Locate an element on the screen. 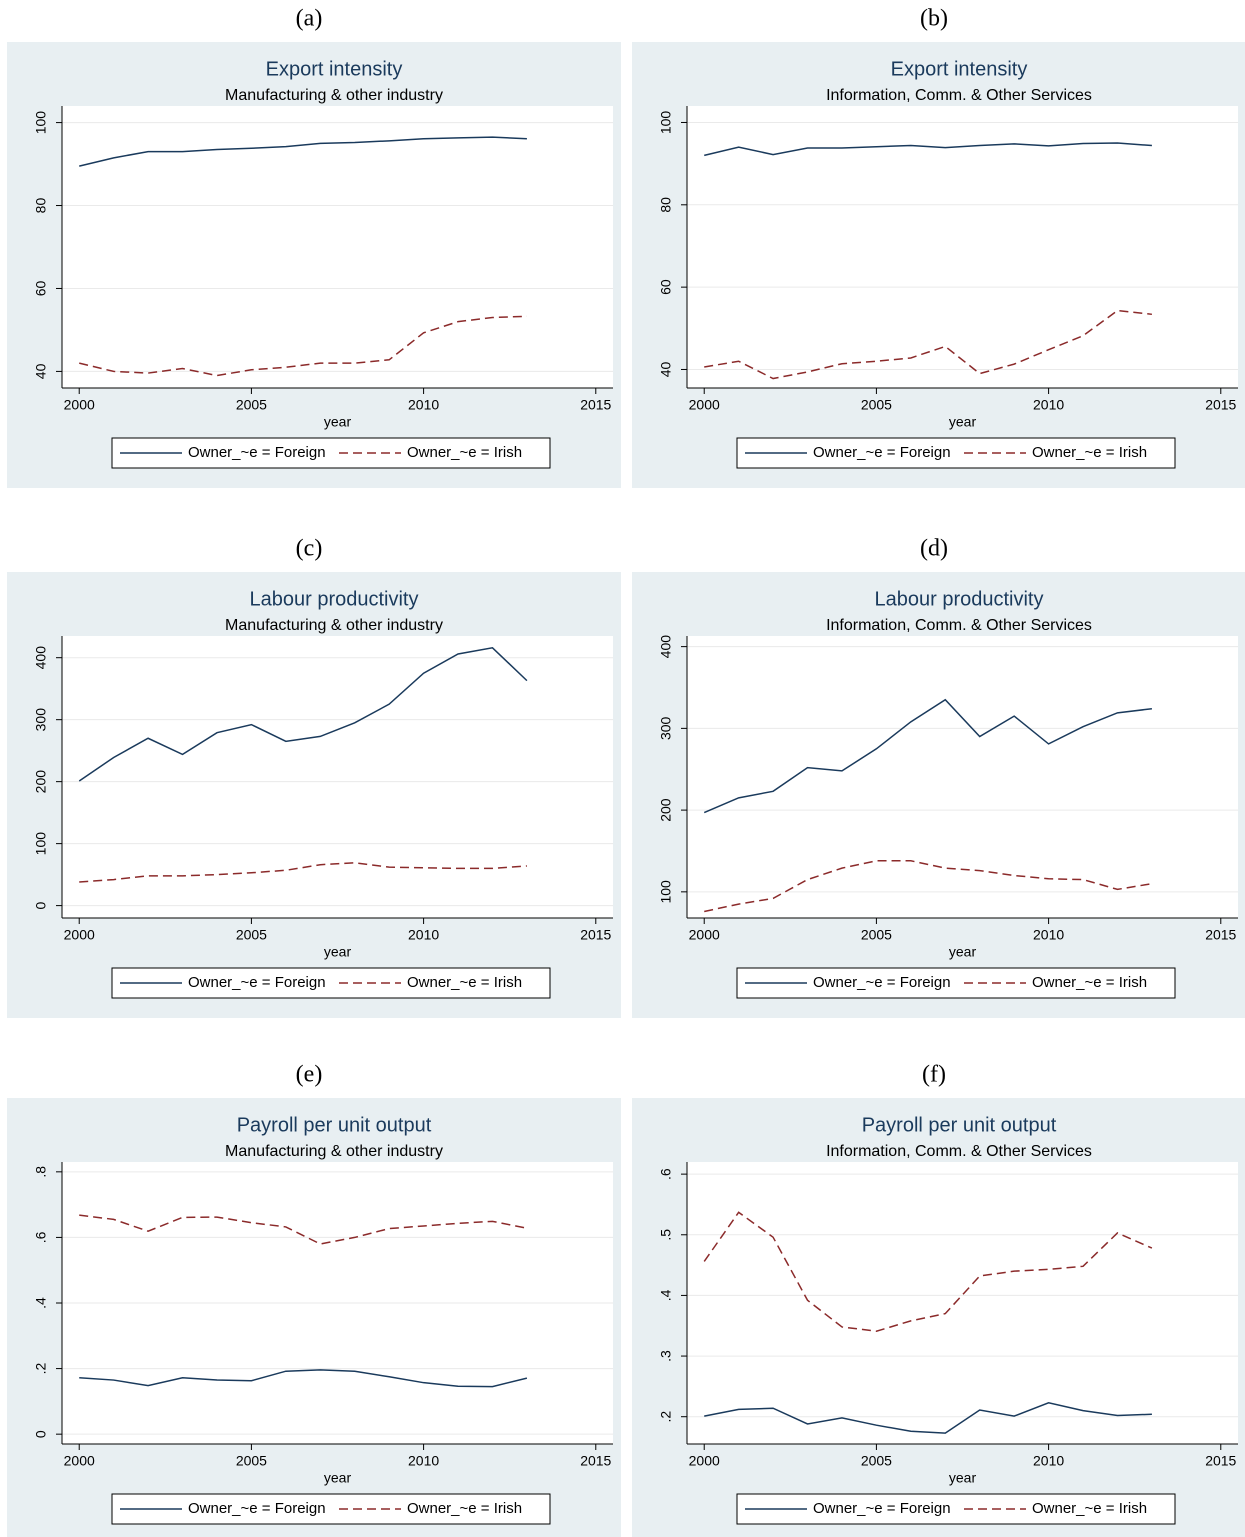 This screenshot has width=1245, height=1537. y-tick-label: .8 is located at coordinates (41, 1172).